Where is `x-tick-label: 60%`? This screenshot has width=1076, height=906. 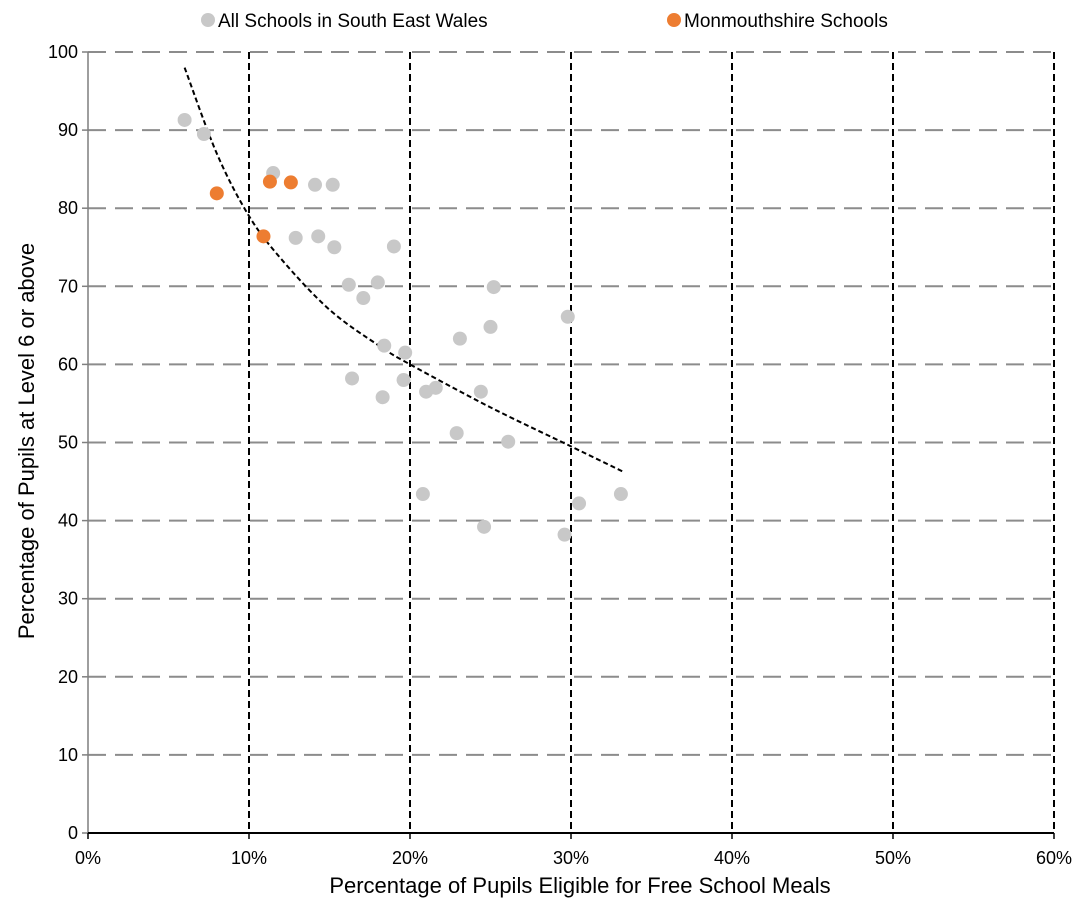 x-tick-label: 60% is located at coordinates (1054, 858).